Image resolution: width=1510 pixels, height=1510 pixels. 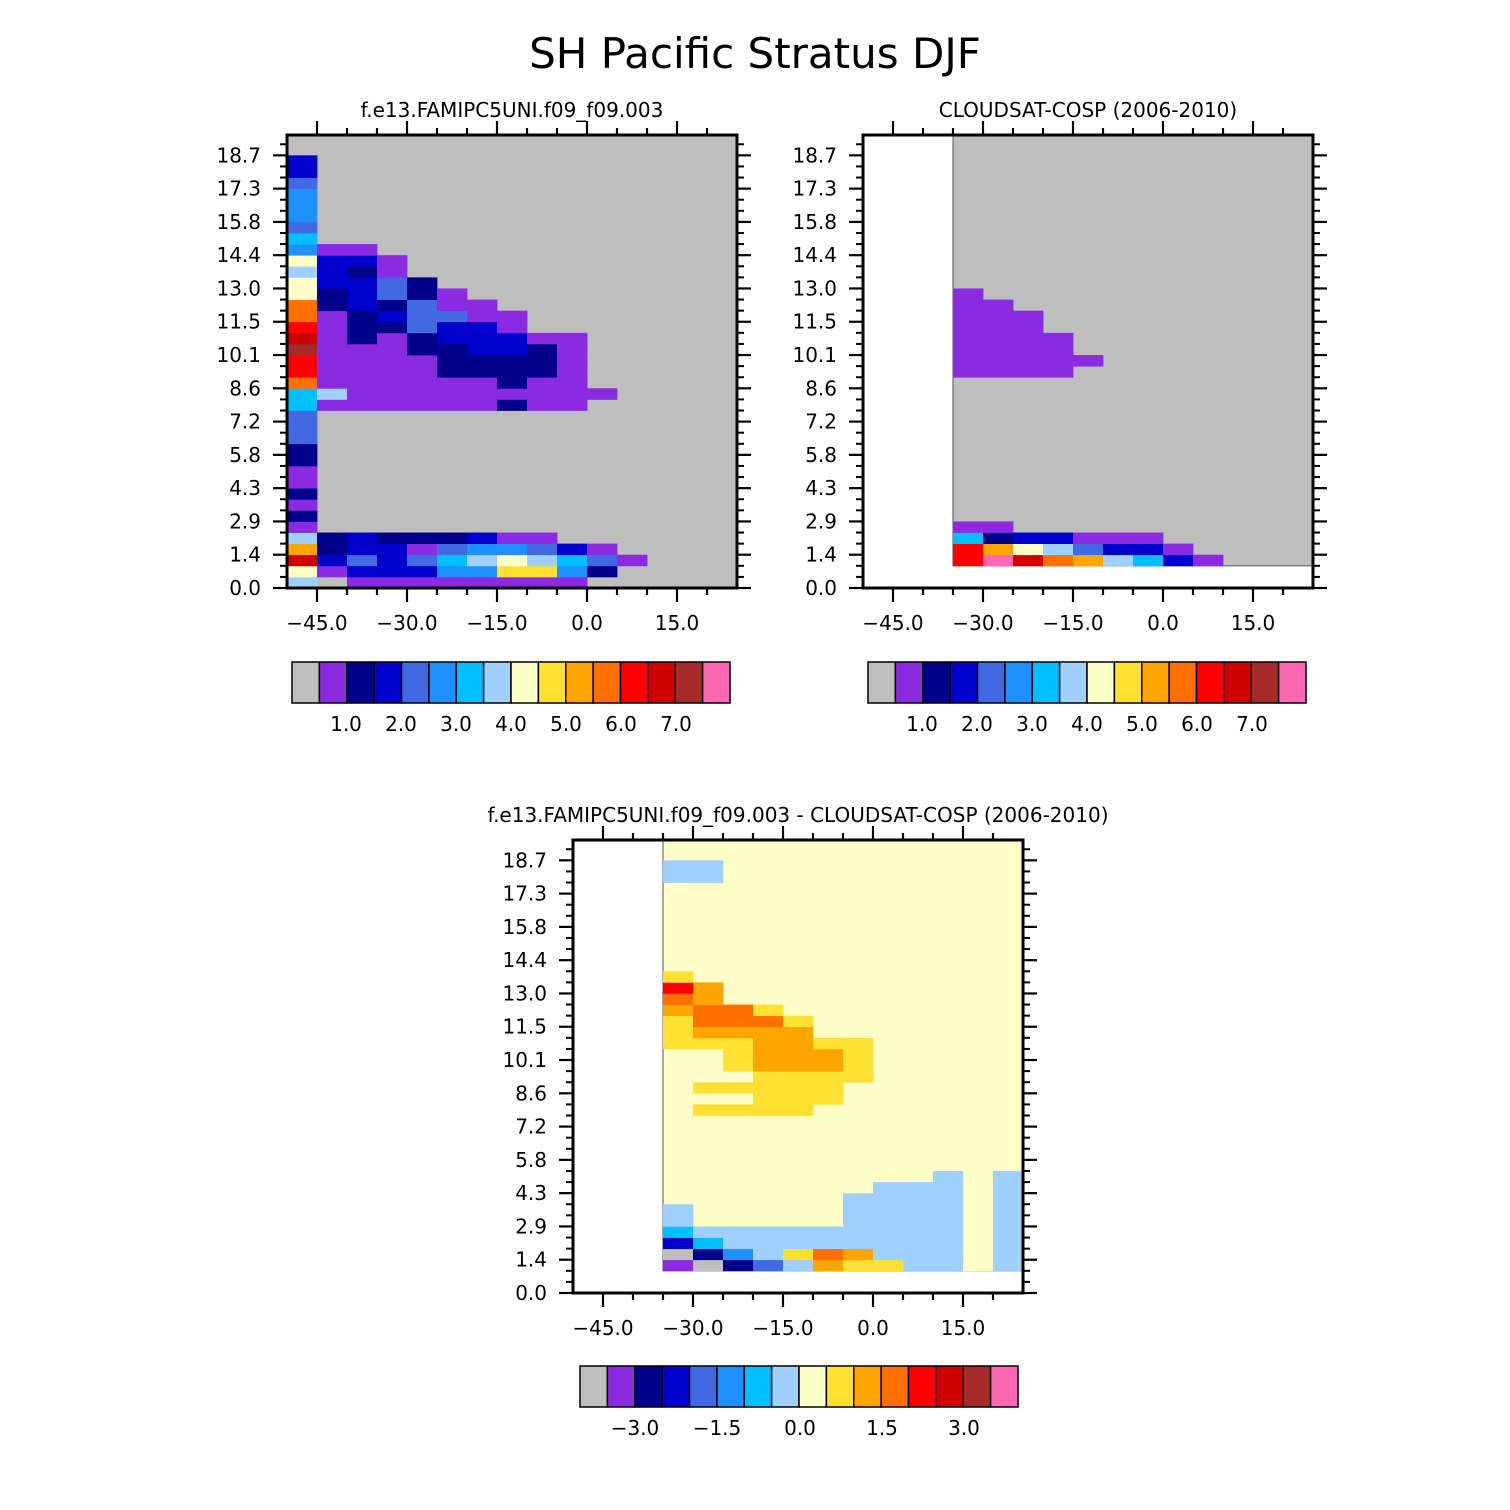 I want to click on x-tick-label: −15.0, so click(x=782, y=1328).